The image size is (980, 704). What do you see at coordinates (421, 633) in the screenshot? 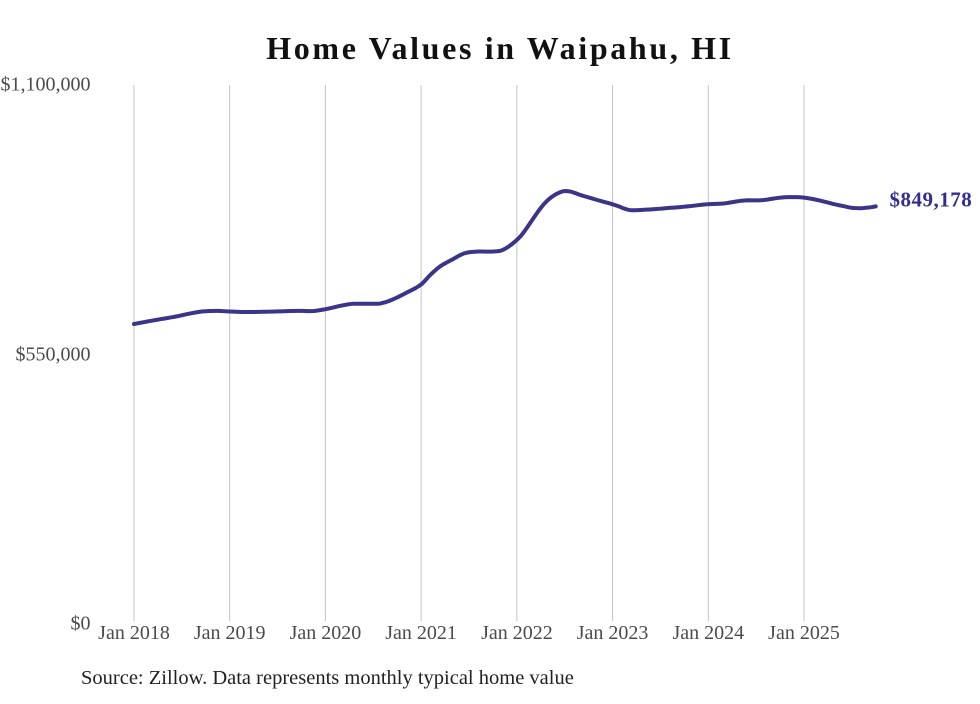
I see `svg-text: Jan 2021` at bounding box center [421, 633].